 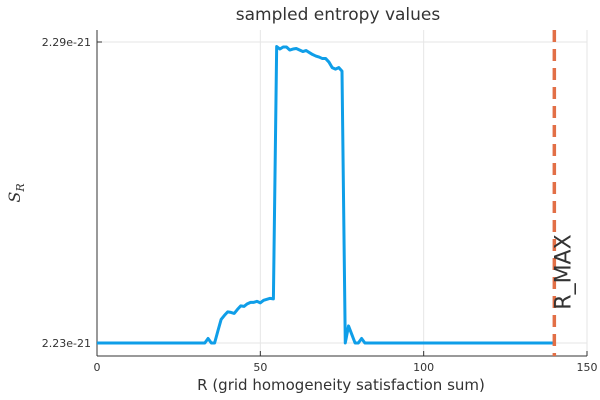 What do you see at coordinates (423, 367) in the screenshot?
I see `x-tick-label-2: 100` at bounding box center [423, 367].